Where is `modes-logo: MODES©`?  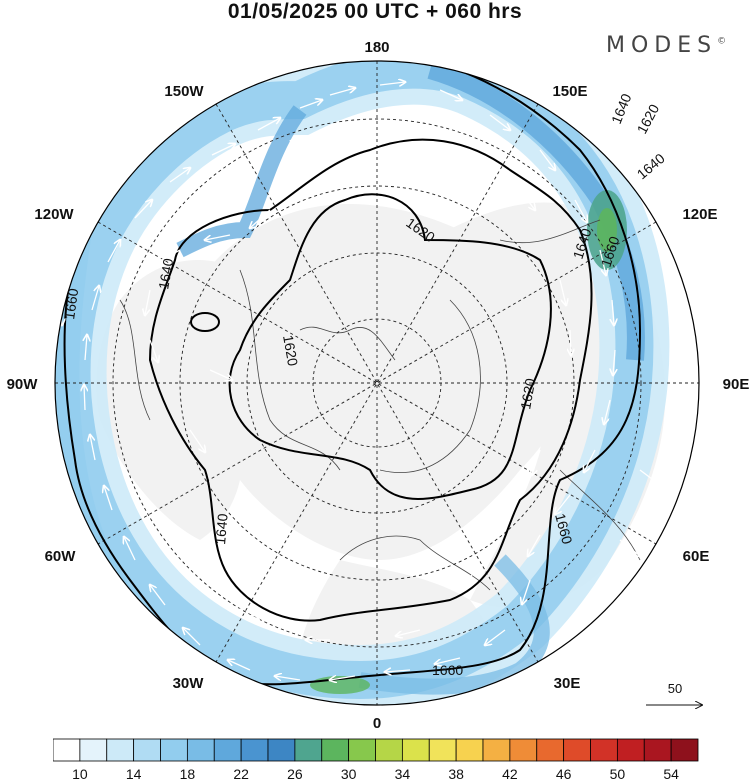
modes-logo: MODES© is located at coordinates (666, 45).